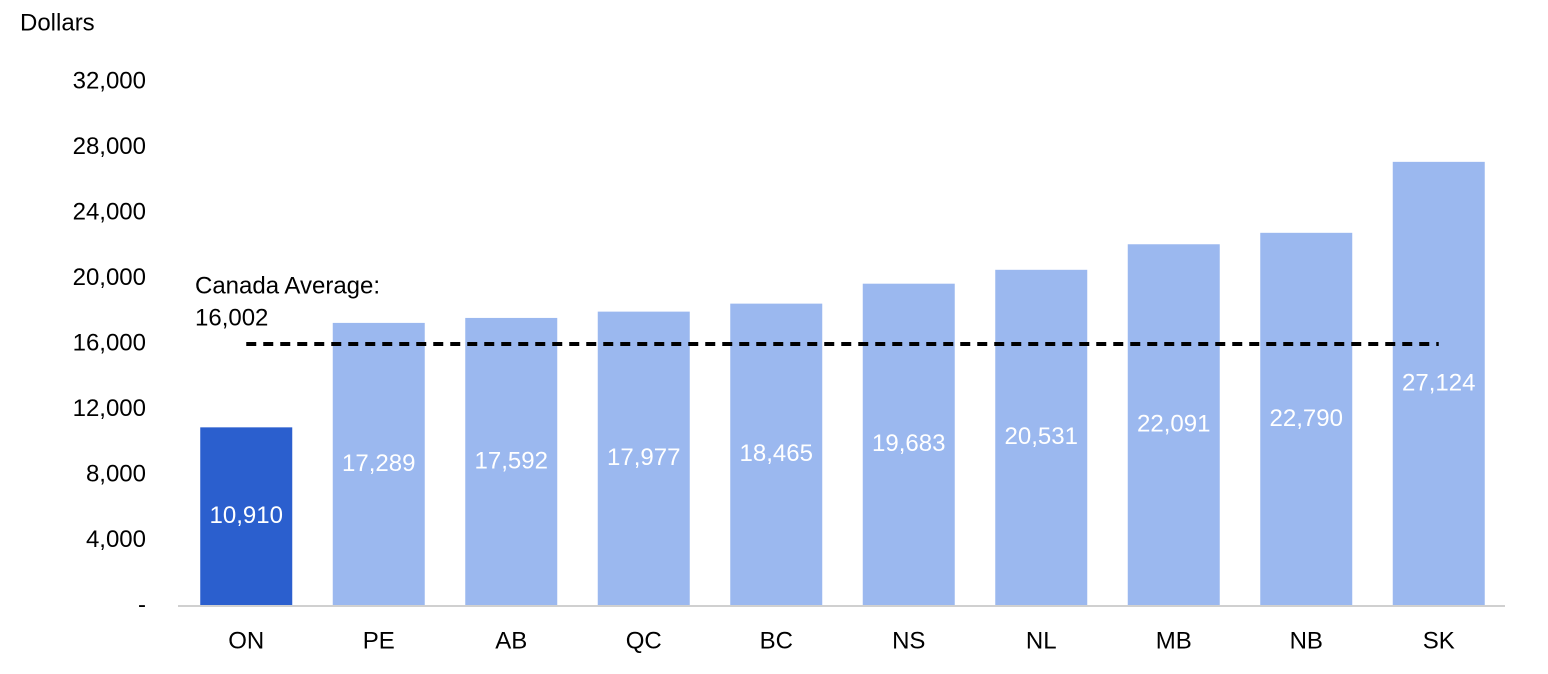  Describe the element at coordinates (116, 539) in the screenshot. I see `y-tick-label: 4,000` at that location.